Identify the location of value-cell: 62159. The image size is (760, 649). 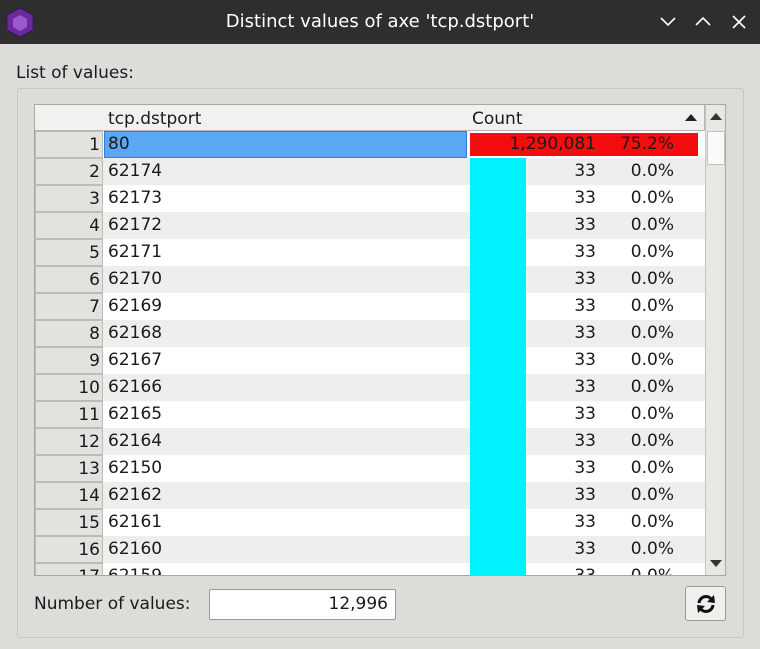
(135, 571).